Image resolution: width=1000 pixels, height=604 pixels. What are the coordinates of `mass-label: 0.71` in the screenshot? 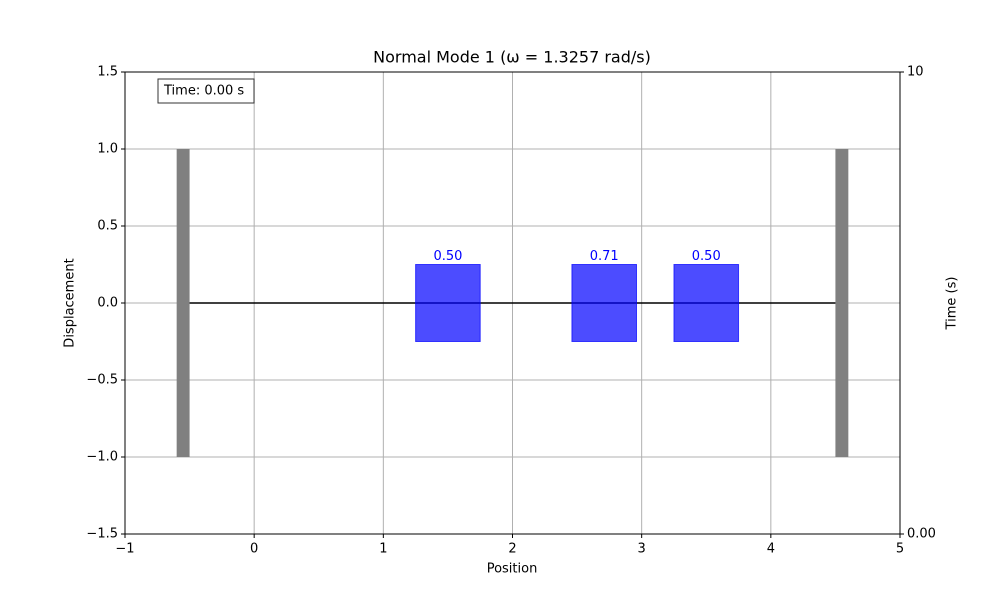 It's located at (604, 256).